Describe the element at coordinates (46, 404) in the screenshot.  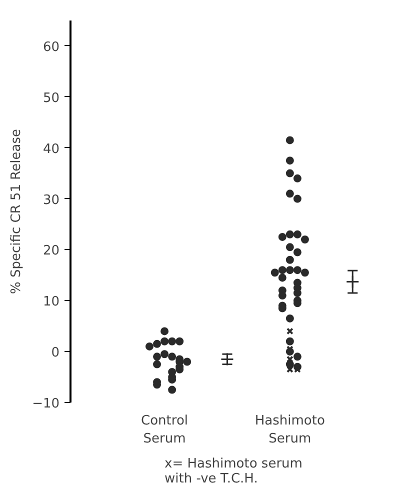
I see `y-tick-label: −10` at that location.